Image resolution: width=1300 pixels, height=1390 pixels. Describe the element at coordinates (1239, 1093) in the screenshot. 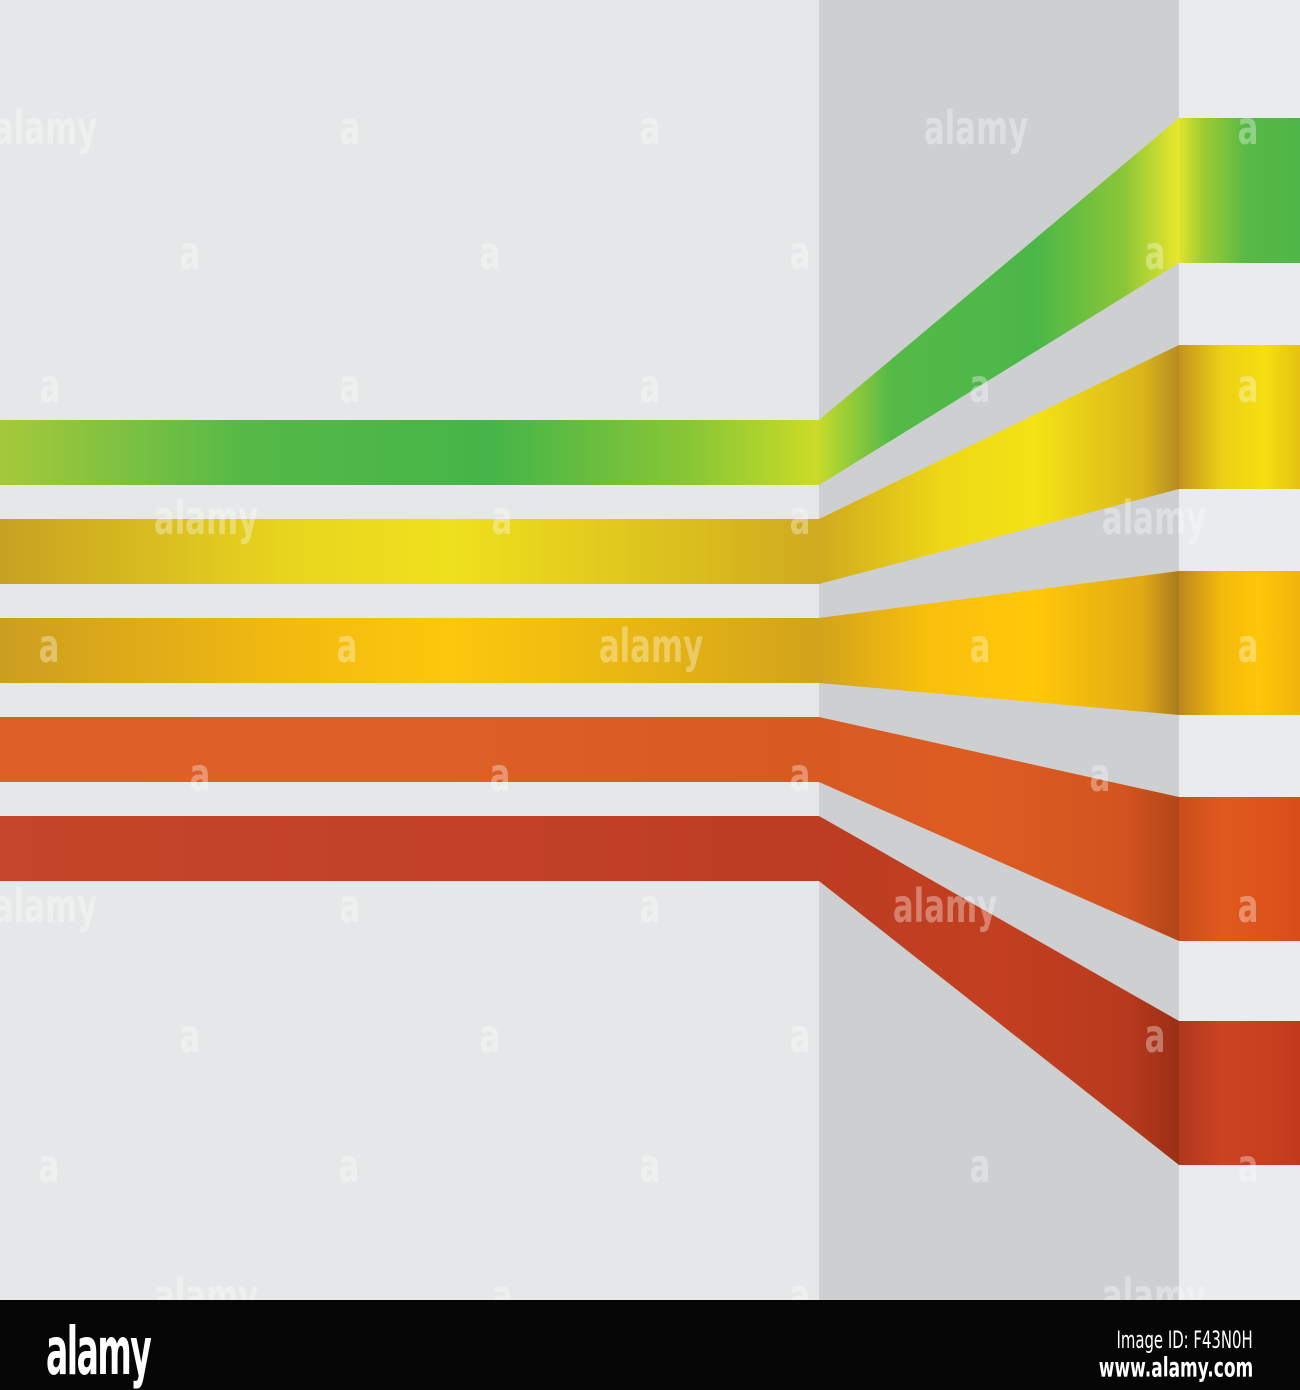

I see `ribbon-red-right` at that location.